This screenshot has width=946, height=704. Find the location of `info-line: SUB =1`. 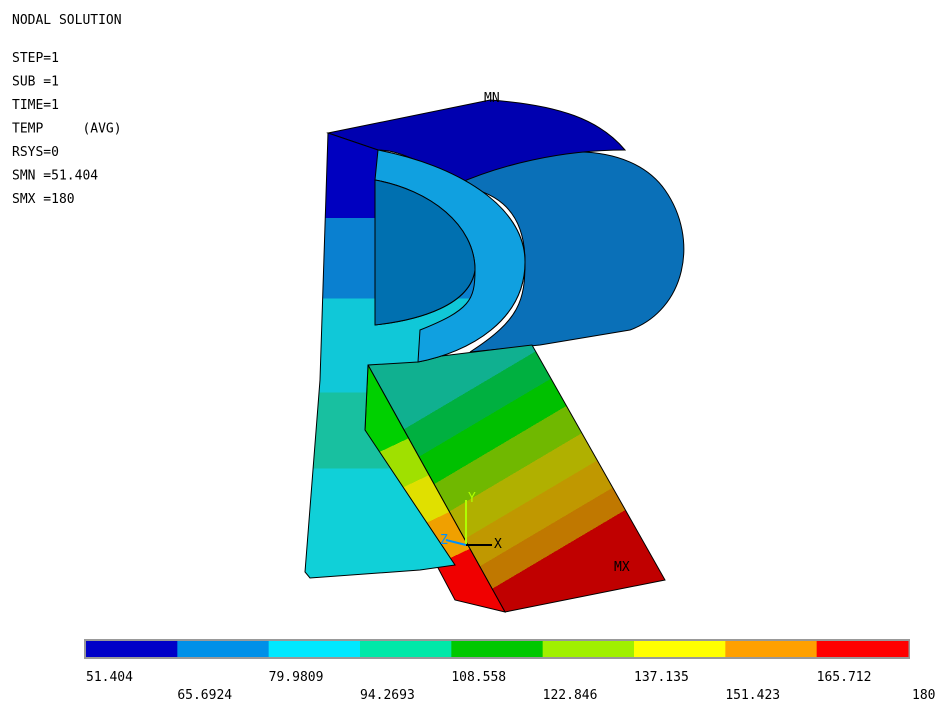

info-line: SUB =1 is located at coordinates (35, 82).